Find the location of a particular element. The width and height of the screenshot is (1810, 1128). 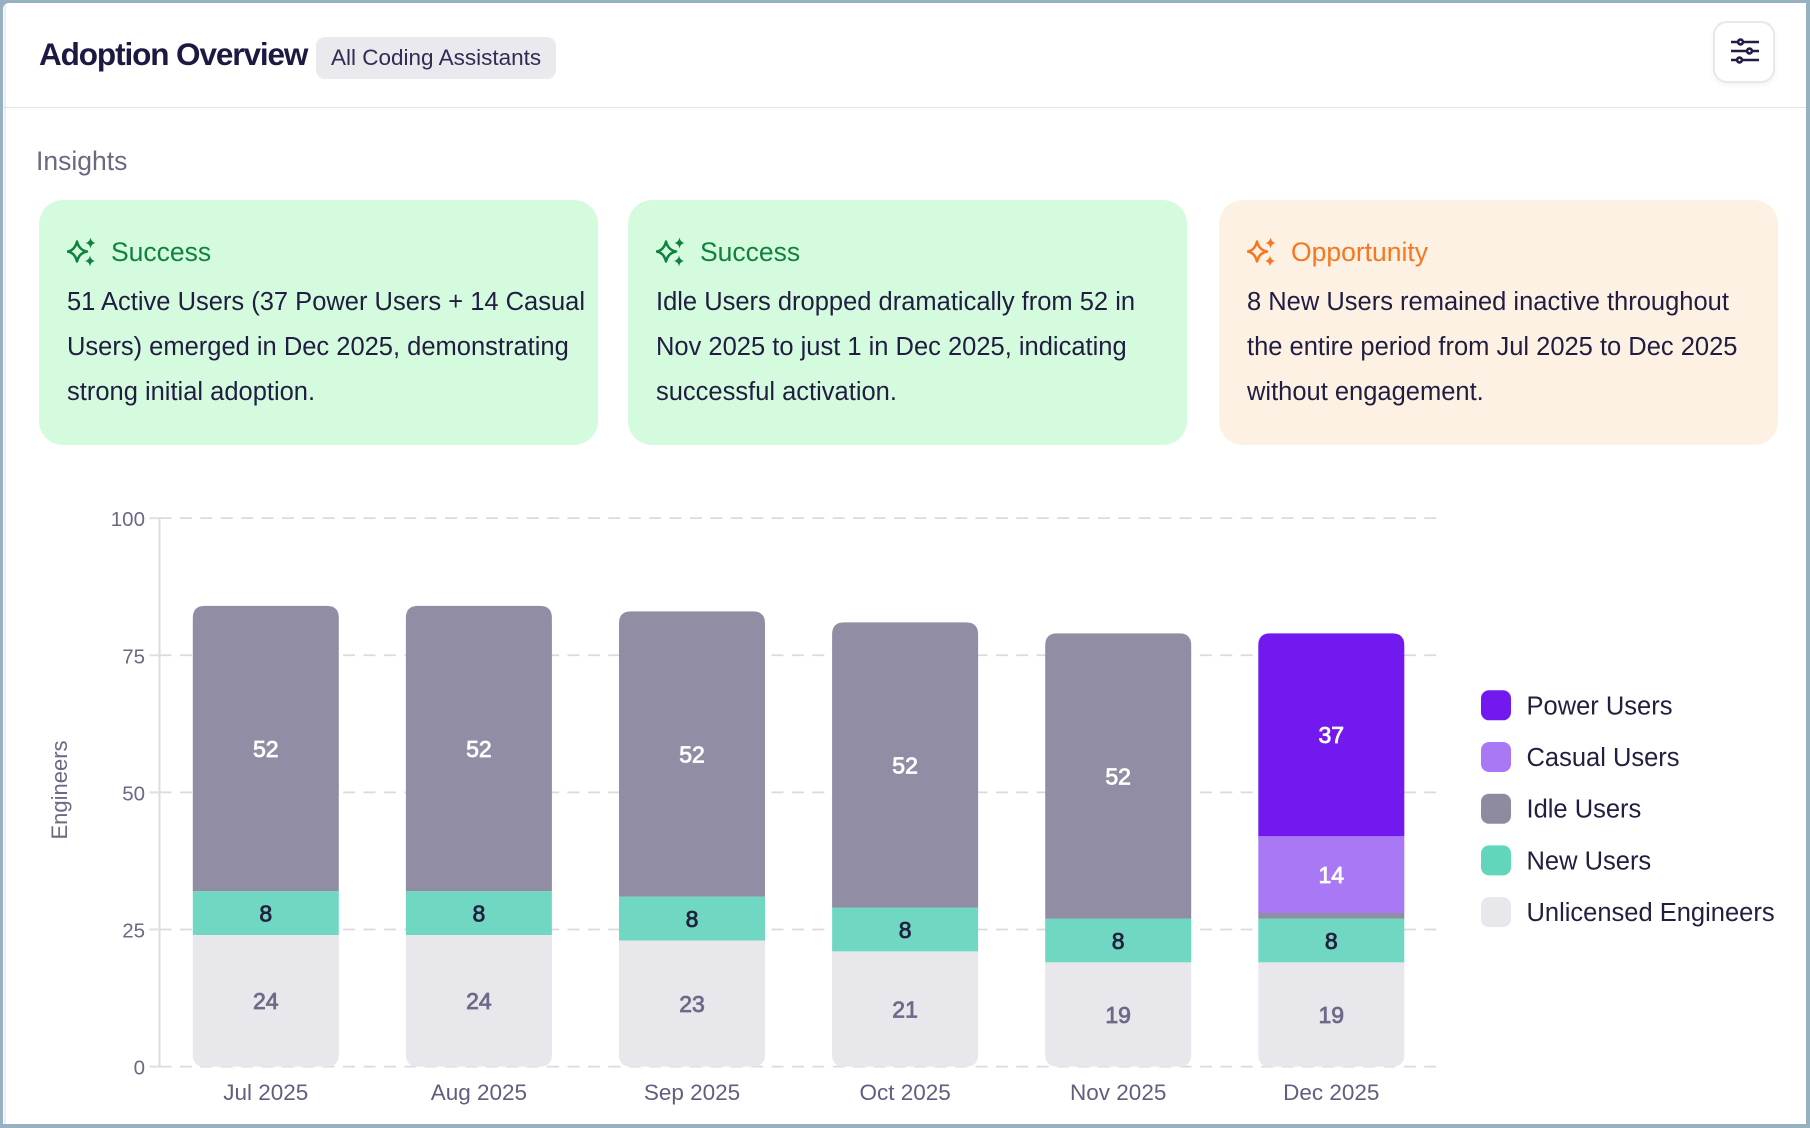

svg-text: 50 is located at coordinates (133, 793).